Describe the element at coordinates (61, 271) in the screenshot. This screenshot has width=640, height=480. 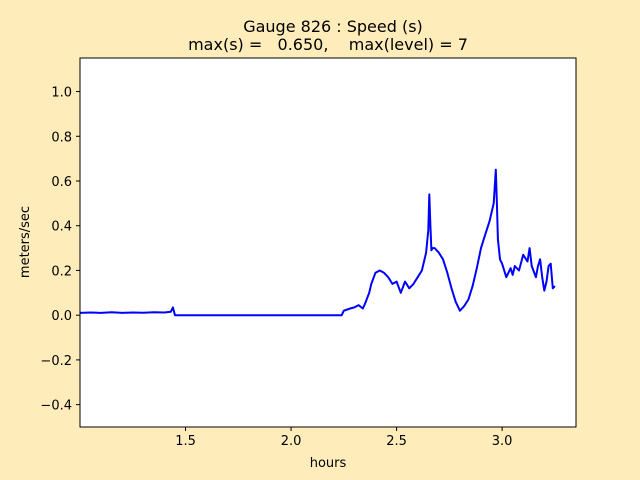
I see `y-tick-label: 0.2` at that location.